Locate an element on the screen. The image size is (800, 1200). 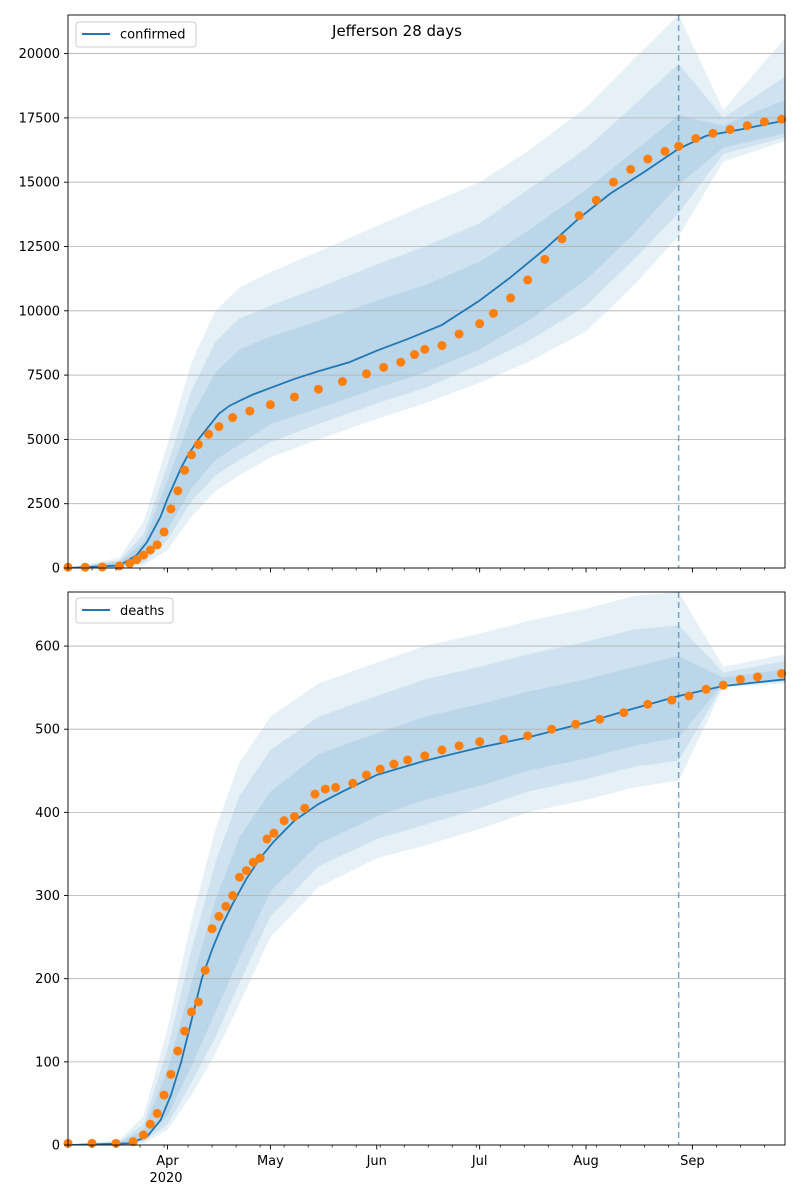
y-tick-label: 100 is located at coordinates (47, 1062).